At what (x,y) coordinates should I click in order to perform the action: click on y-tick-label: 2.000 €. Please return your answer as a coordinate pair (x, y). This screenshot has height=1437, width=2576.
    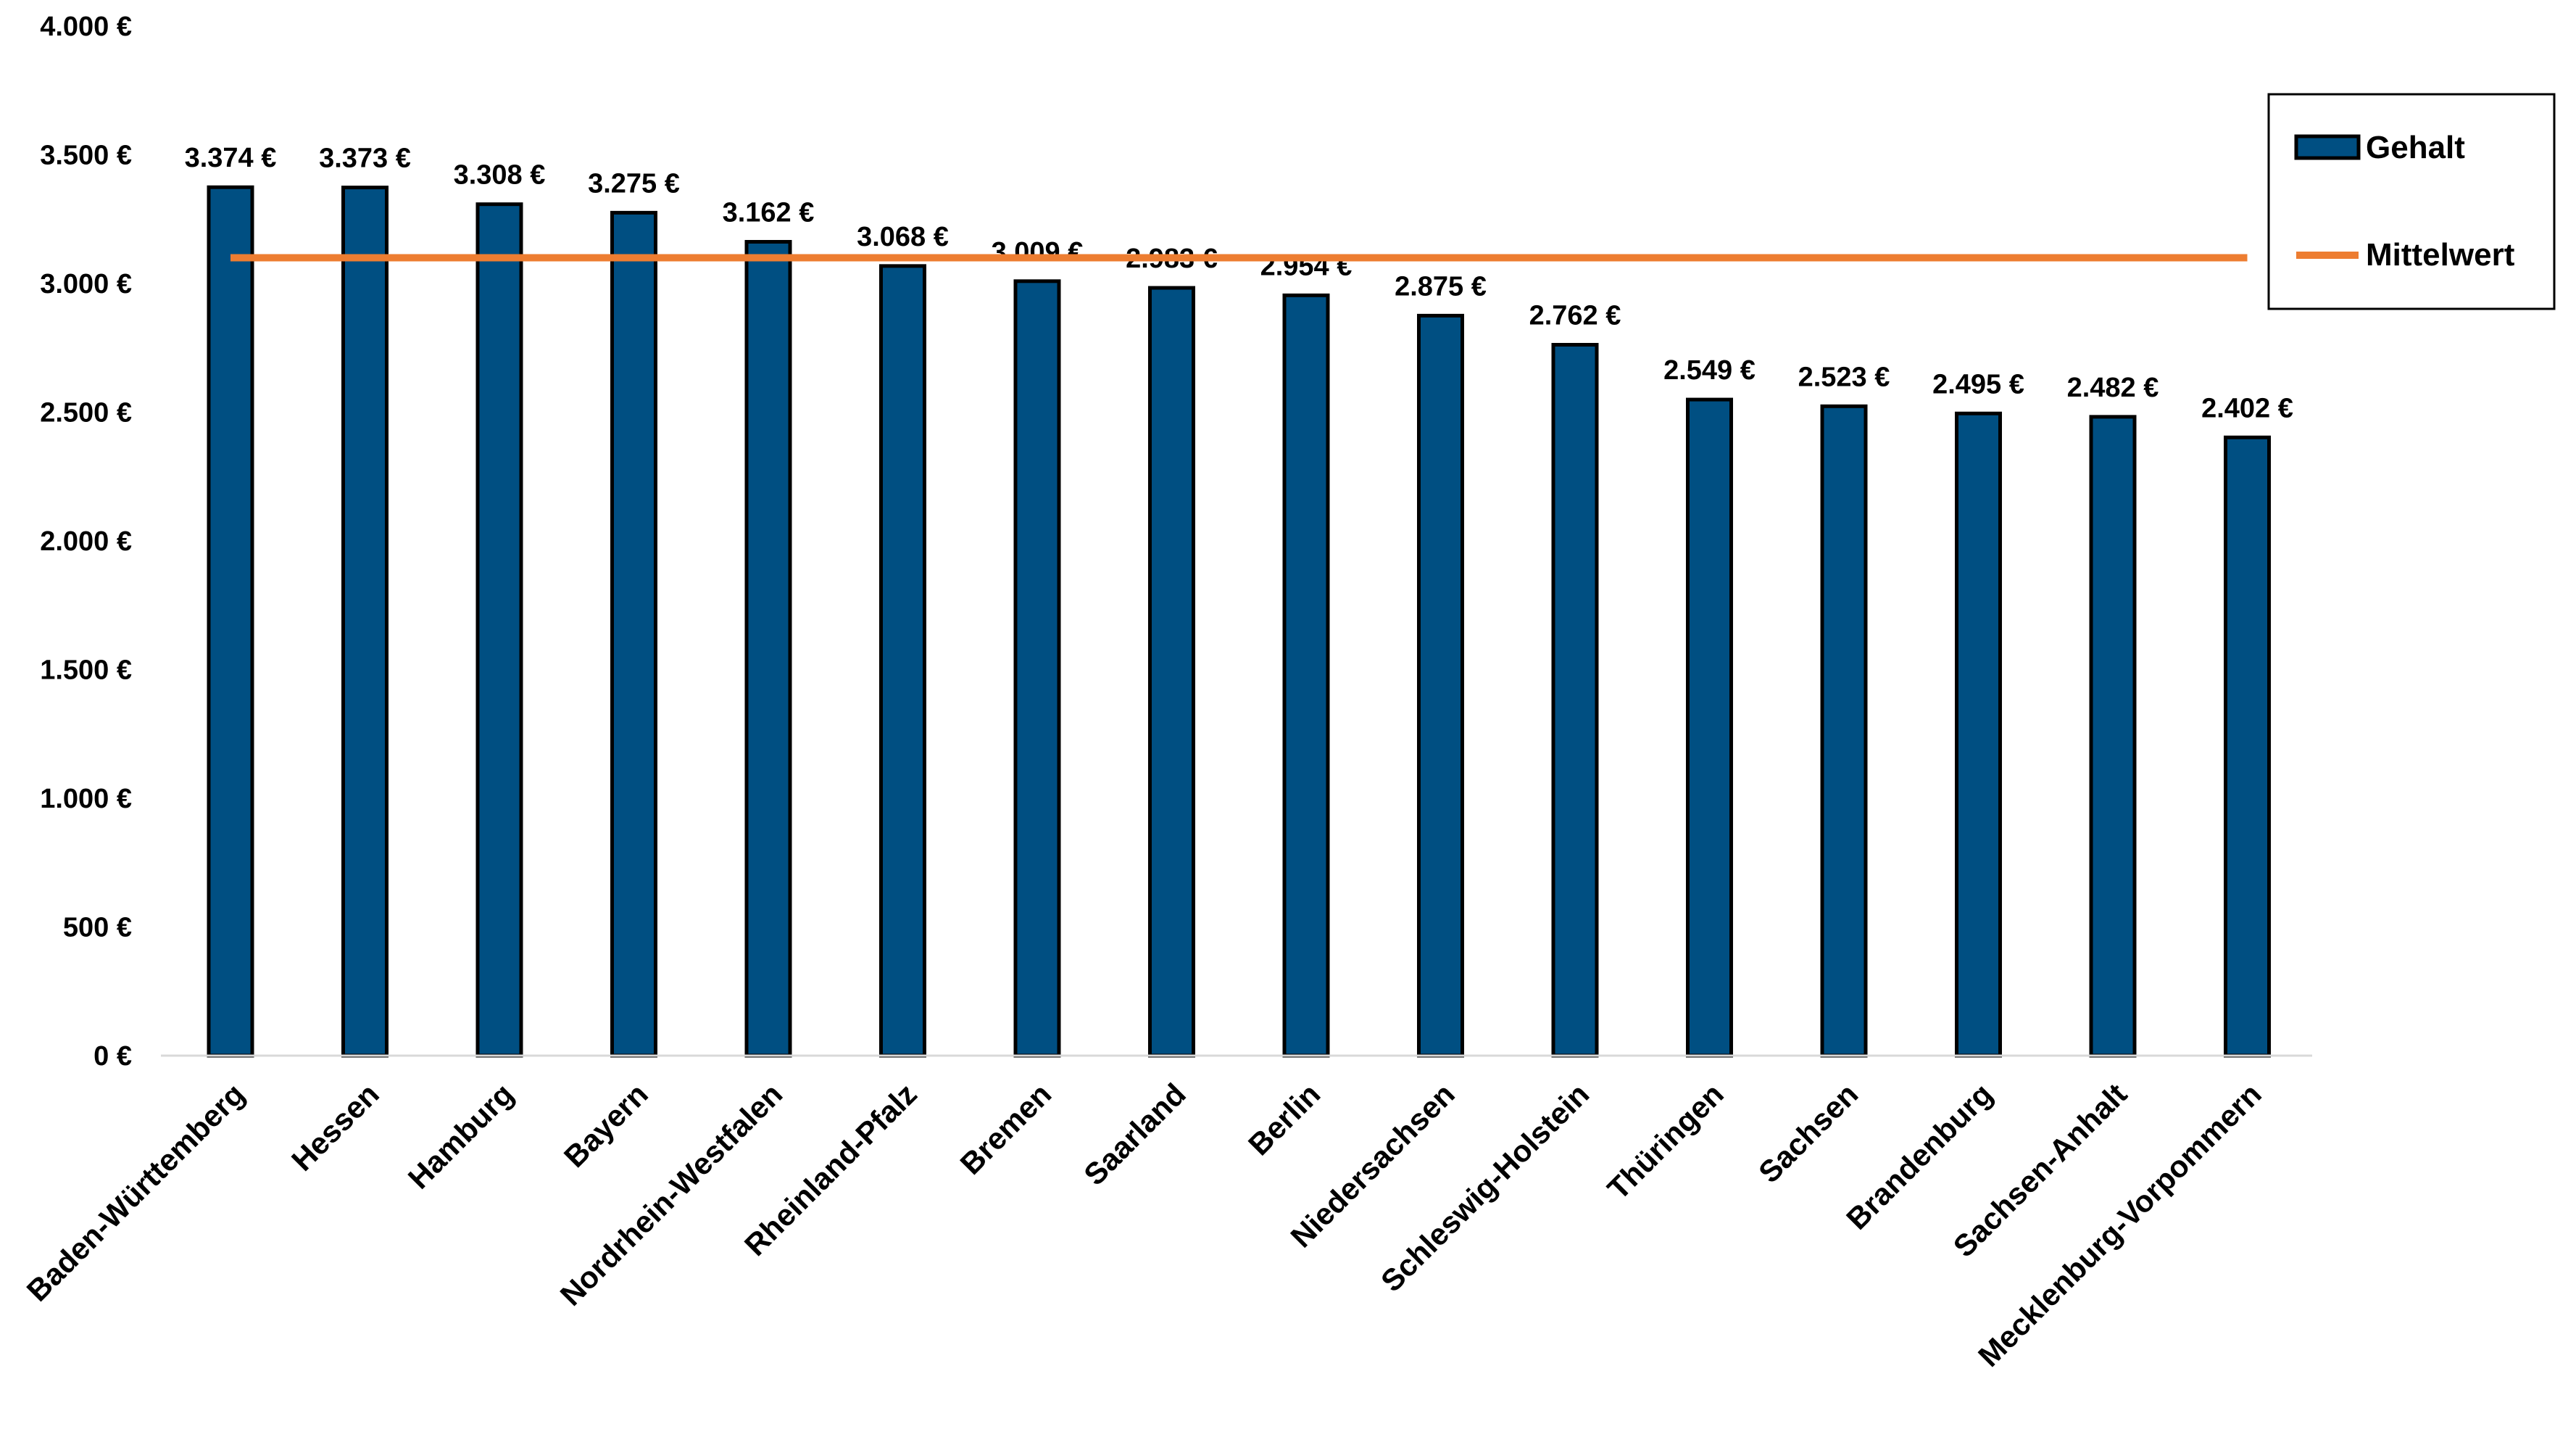
    Looking at the image, I should click on (86, 541).